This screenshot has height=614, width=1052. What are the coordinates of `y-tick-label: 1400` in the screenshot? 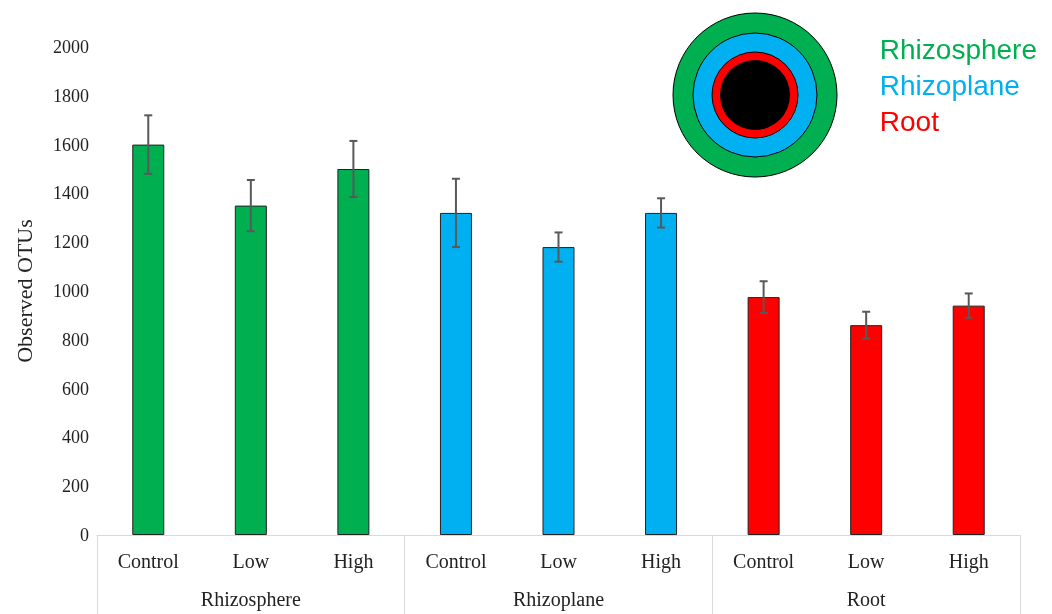 It's located at (71, 193).